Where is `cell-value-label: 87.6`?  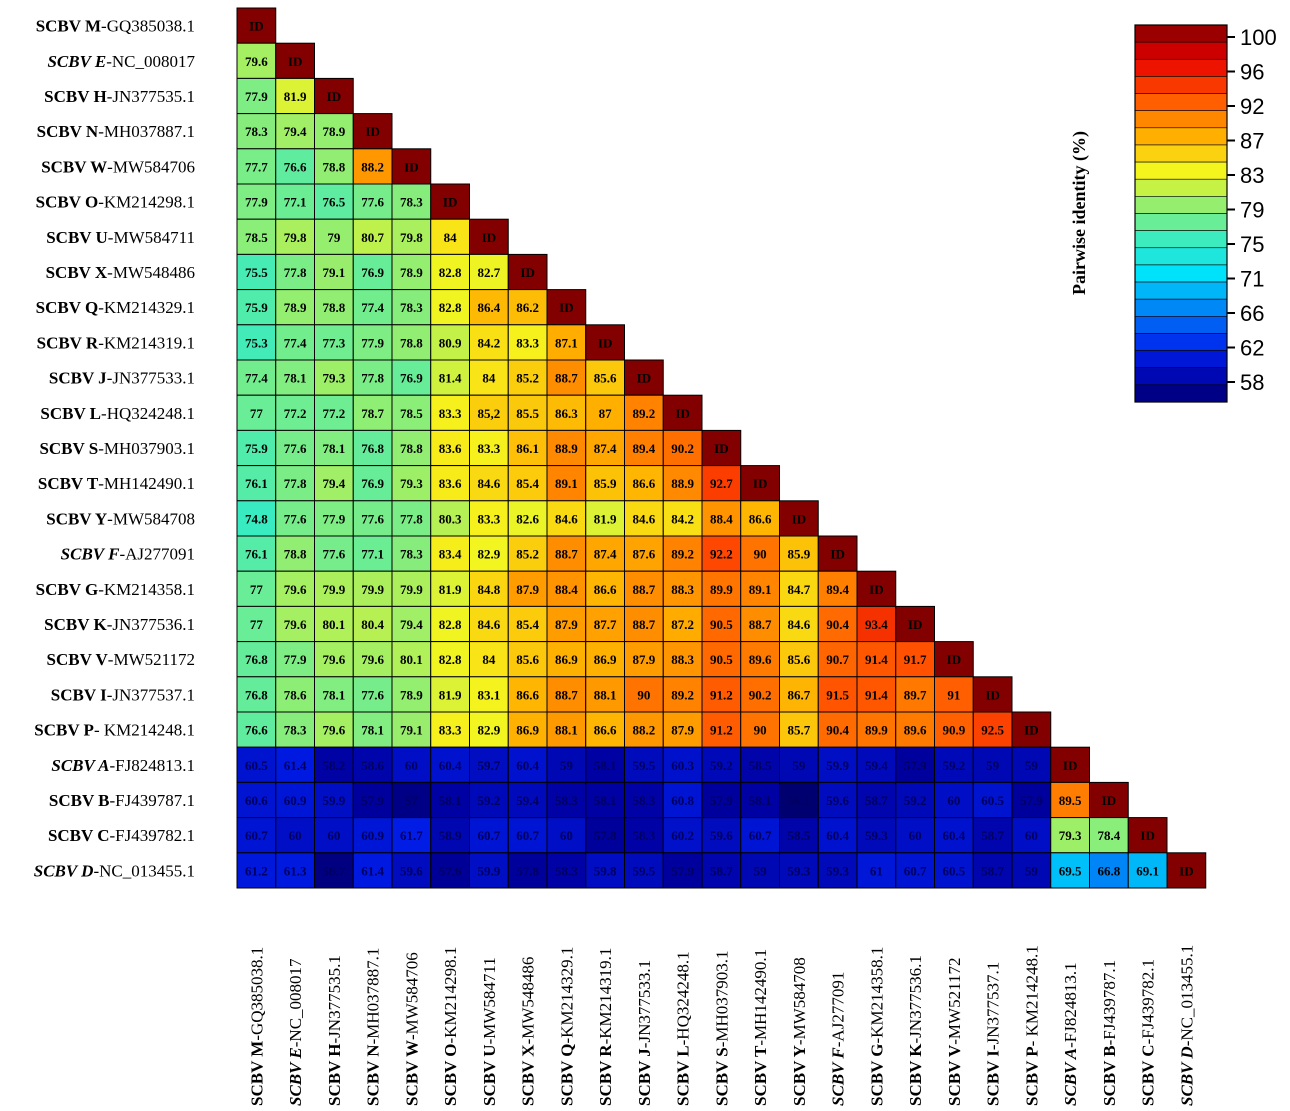 cell-value-label: 87.6 is located at coordinates (644, 554).